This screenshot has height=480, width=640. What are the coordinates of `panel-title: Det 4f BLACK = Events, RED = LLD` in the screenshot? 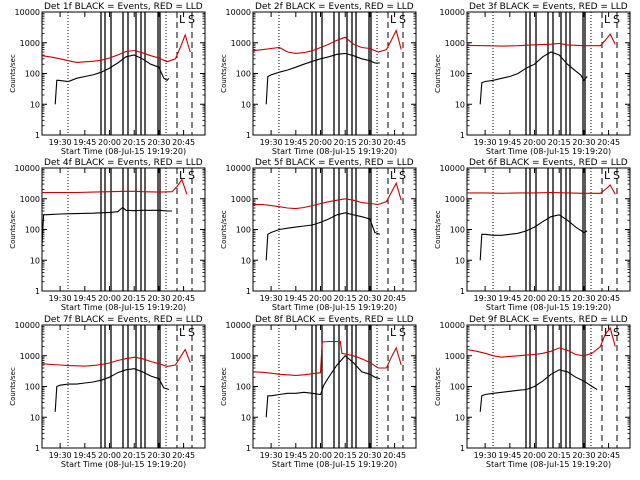 It's located at (123, 163).